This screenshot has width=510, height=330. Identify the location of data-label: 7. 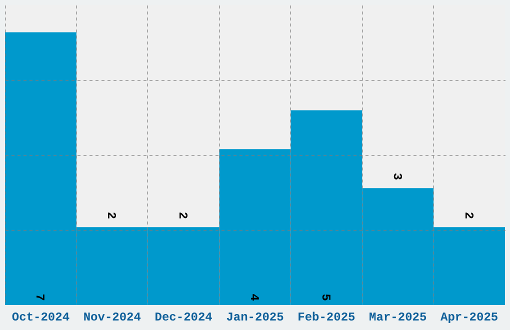
(39, 297).